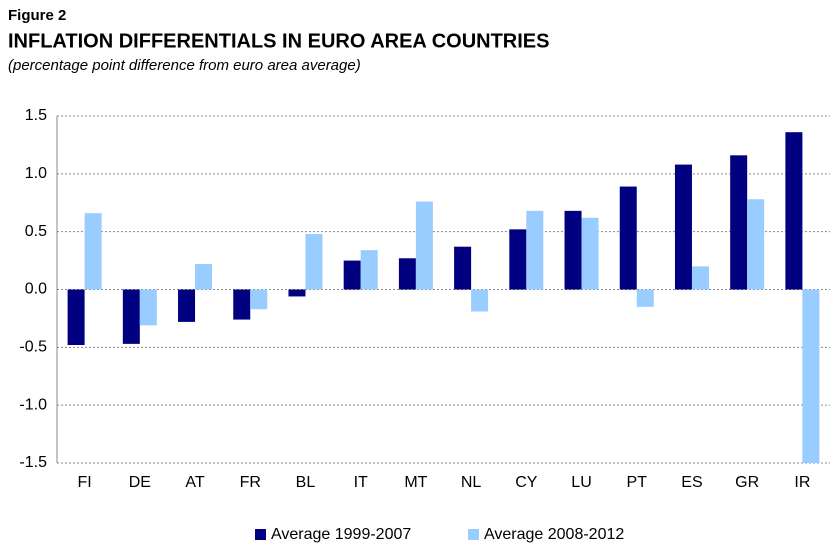 This screenshot has width=830, height=548. I want to click on x-tick-label: AT, so click(194, 482).